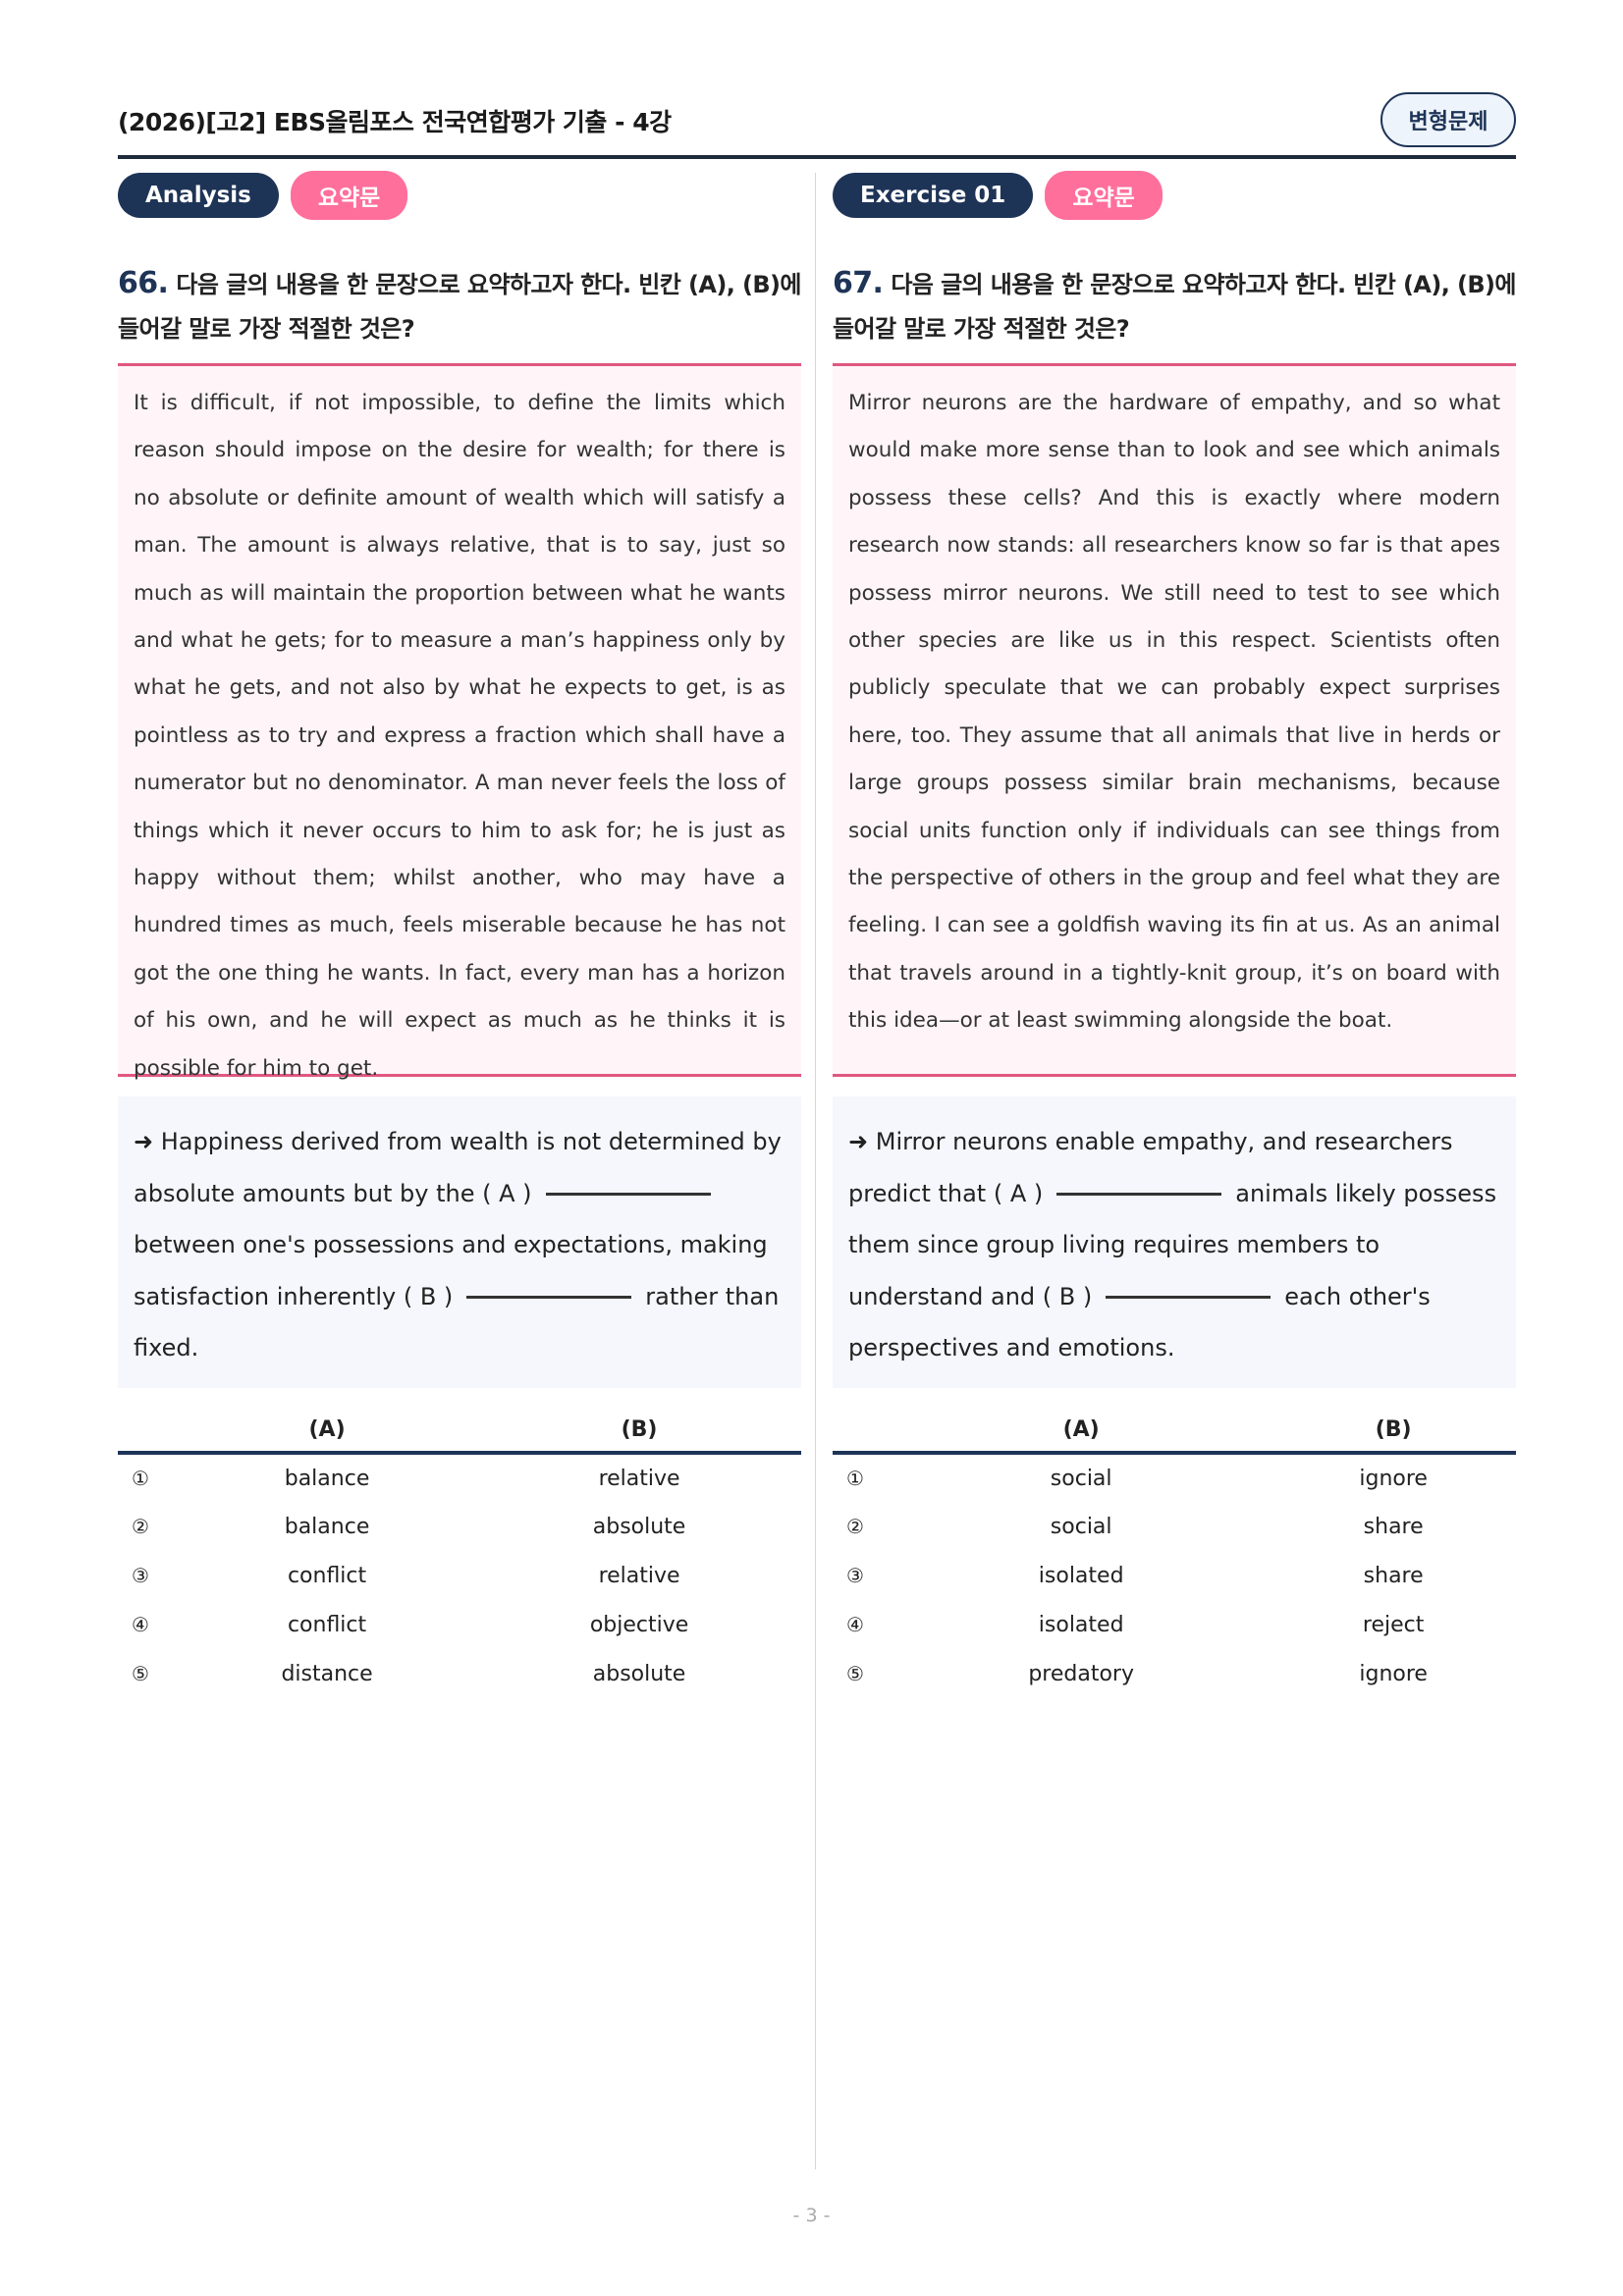  What do you see at coordinates (459, 1477) in the screenshot?
I see `option-row: ① balance relative` at bounding box center [459, 1477].